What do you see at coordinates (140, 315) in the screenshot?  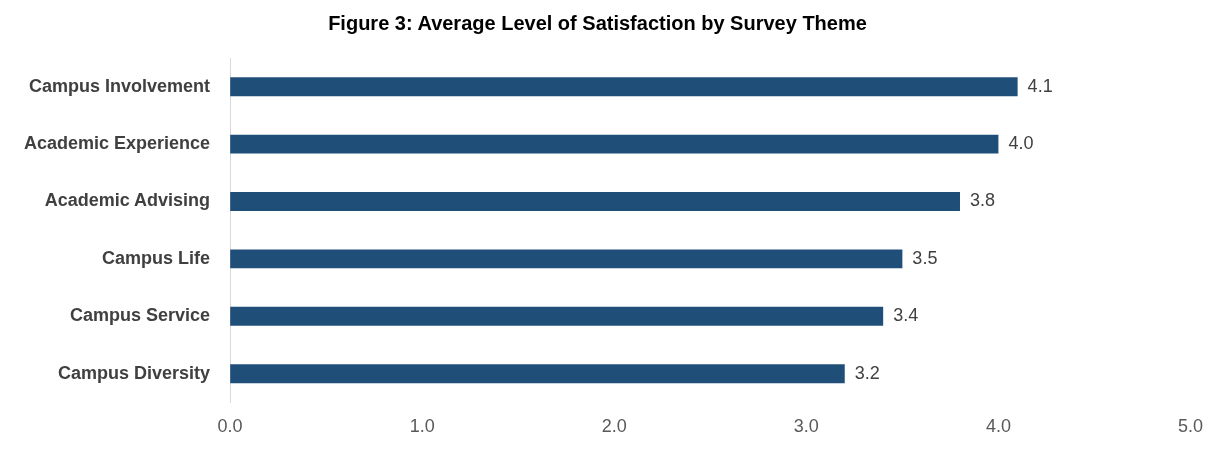 I see `y-tick-label: Campus Service` at bounding box center [140, 315].